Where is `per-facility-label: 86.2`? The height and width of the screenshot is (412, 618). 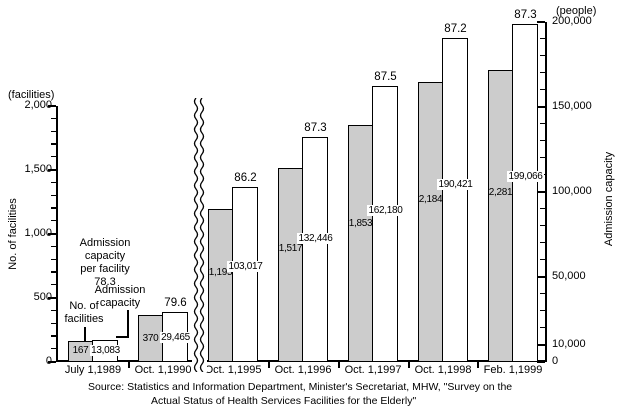 per-facility-label: 86.2 is located at coordinates (245, 177).